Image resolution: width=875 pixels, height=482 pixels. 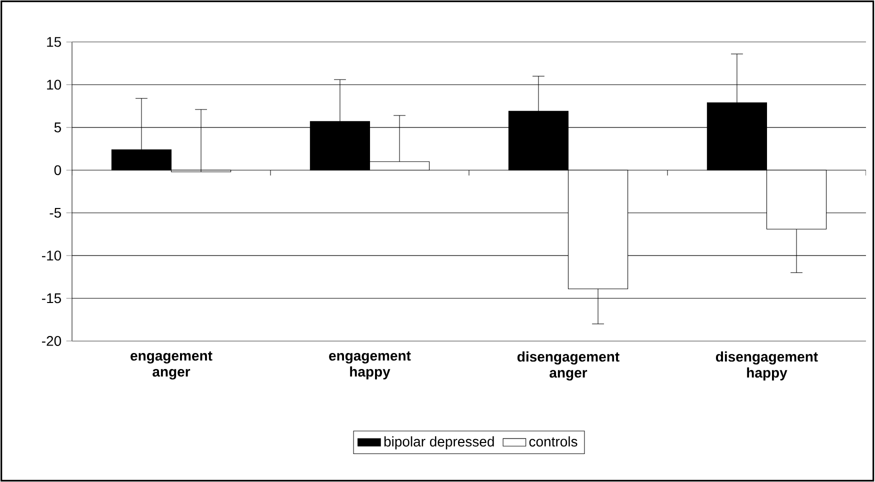 I want to click on y-tick-label: -5, so click(x=56, y=213).